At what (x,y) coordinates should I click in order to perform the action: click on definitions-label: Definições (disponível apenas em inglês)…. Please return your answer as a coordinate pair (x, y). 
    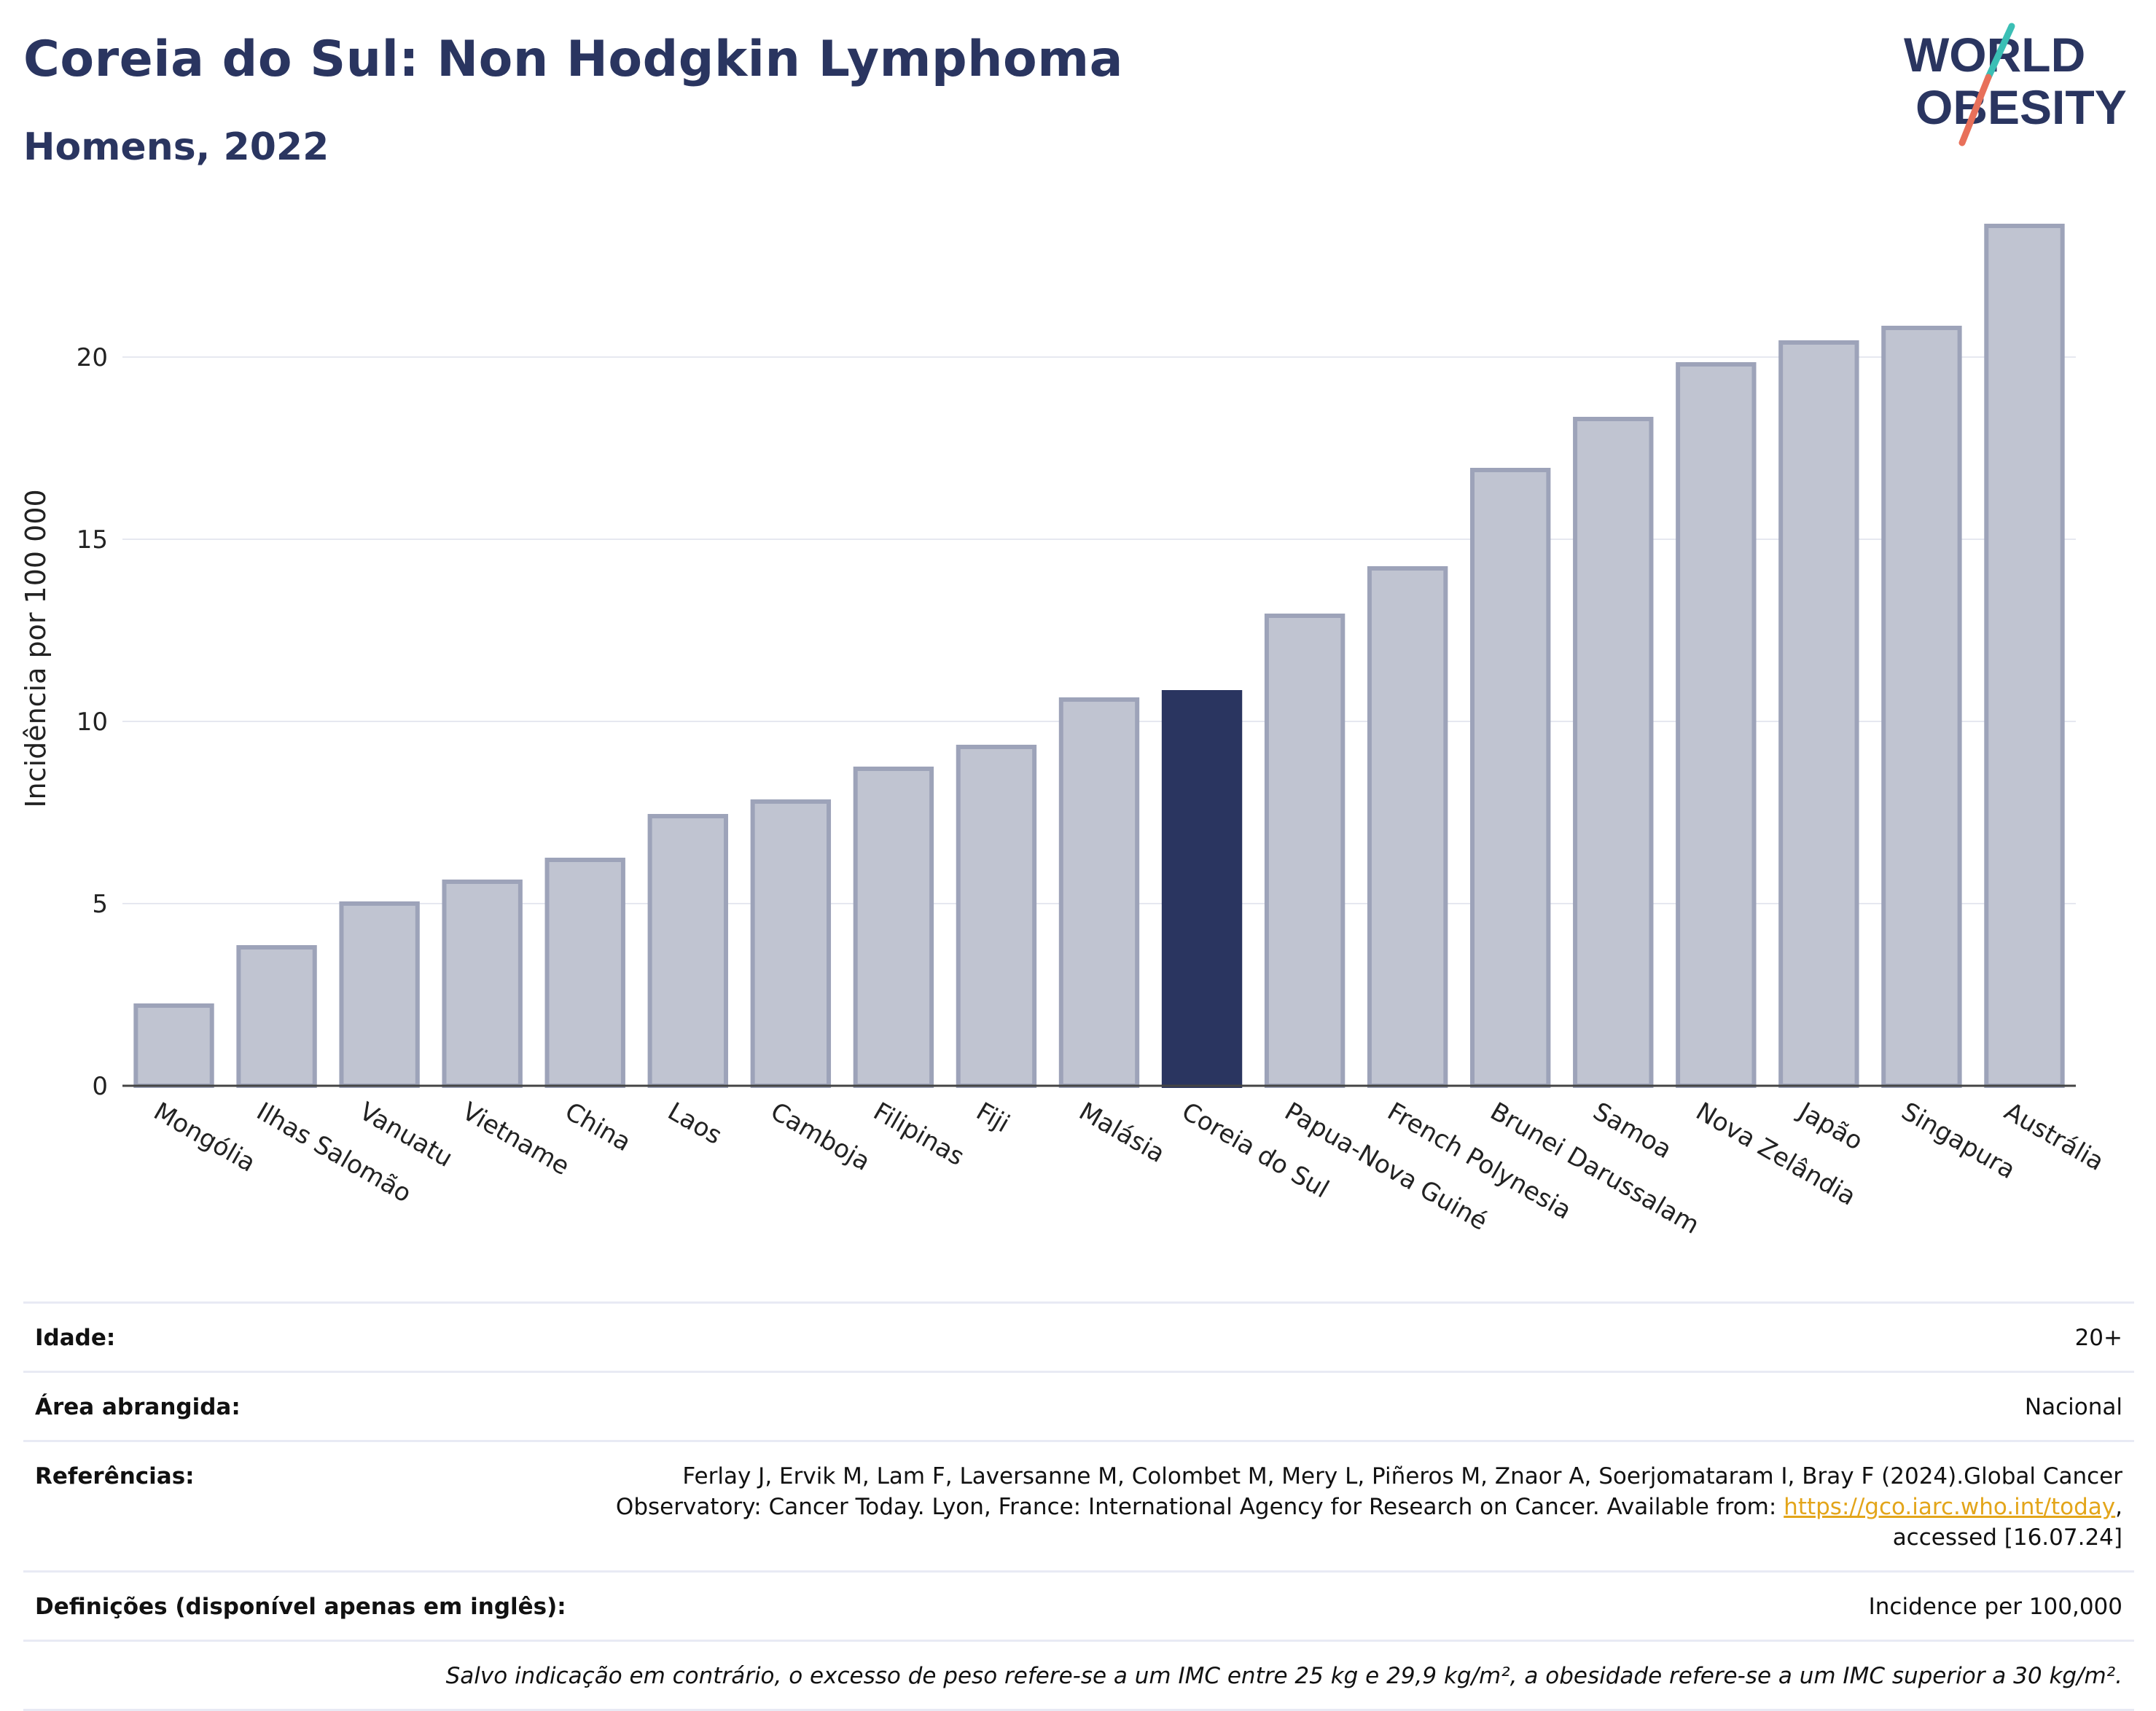
    Looking at the image, I should click on (301, 1607).